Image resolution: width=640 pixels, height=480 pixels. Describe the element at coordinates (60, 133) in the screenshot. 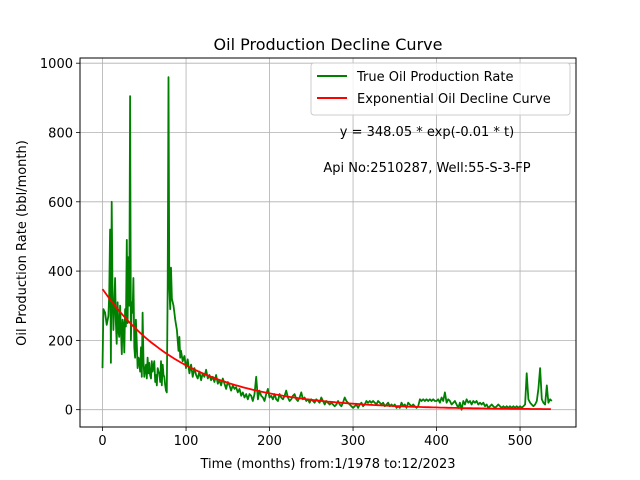

I see `y-tick-label: 800` at that location.